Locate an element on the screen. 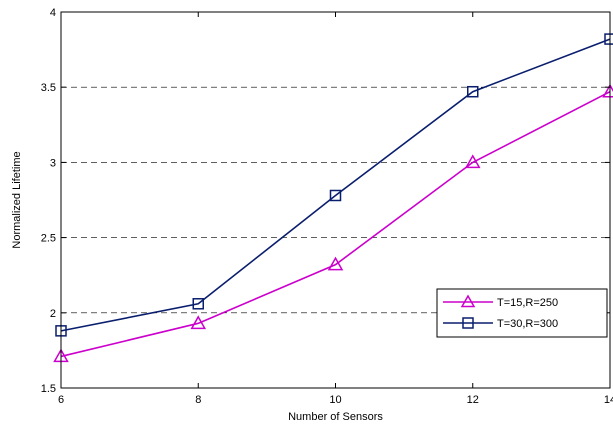 Image resolution: width=613 pixels, height=432 pixels. legend-label-series-1: T=15,R=250 is located at coordinates (527, 303).